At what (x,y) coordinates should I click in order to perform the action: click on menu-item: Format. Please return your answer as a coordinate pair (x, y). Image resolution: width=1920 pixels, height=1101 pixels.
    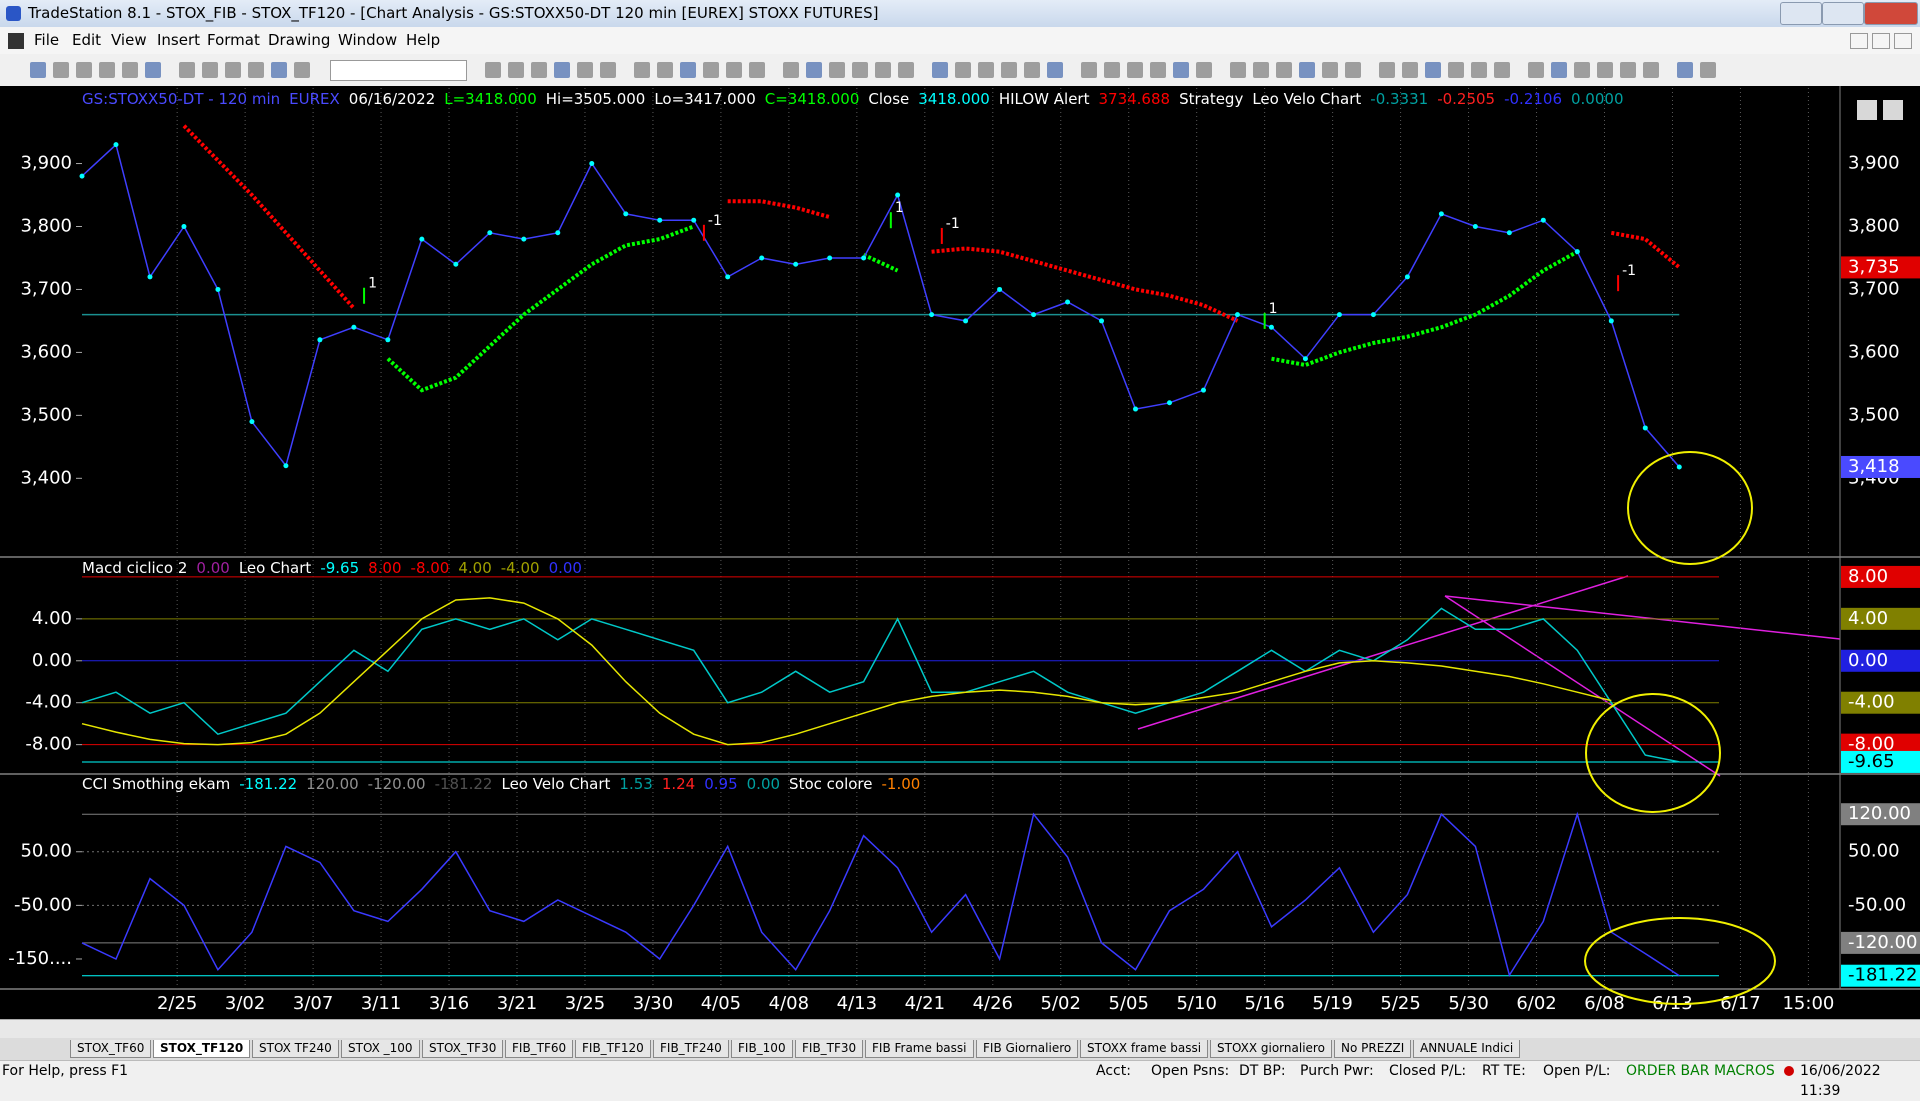
    Looking at the image, I should click on (233, 40).